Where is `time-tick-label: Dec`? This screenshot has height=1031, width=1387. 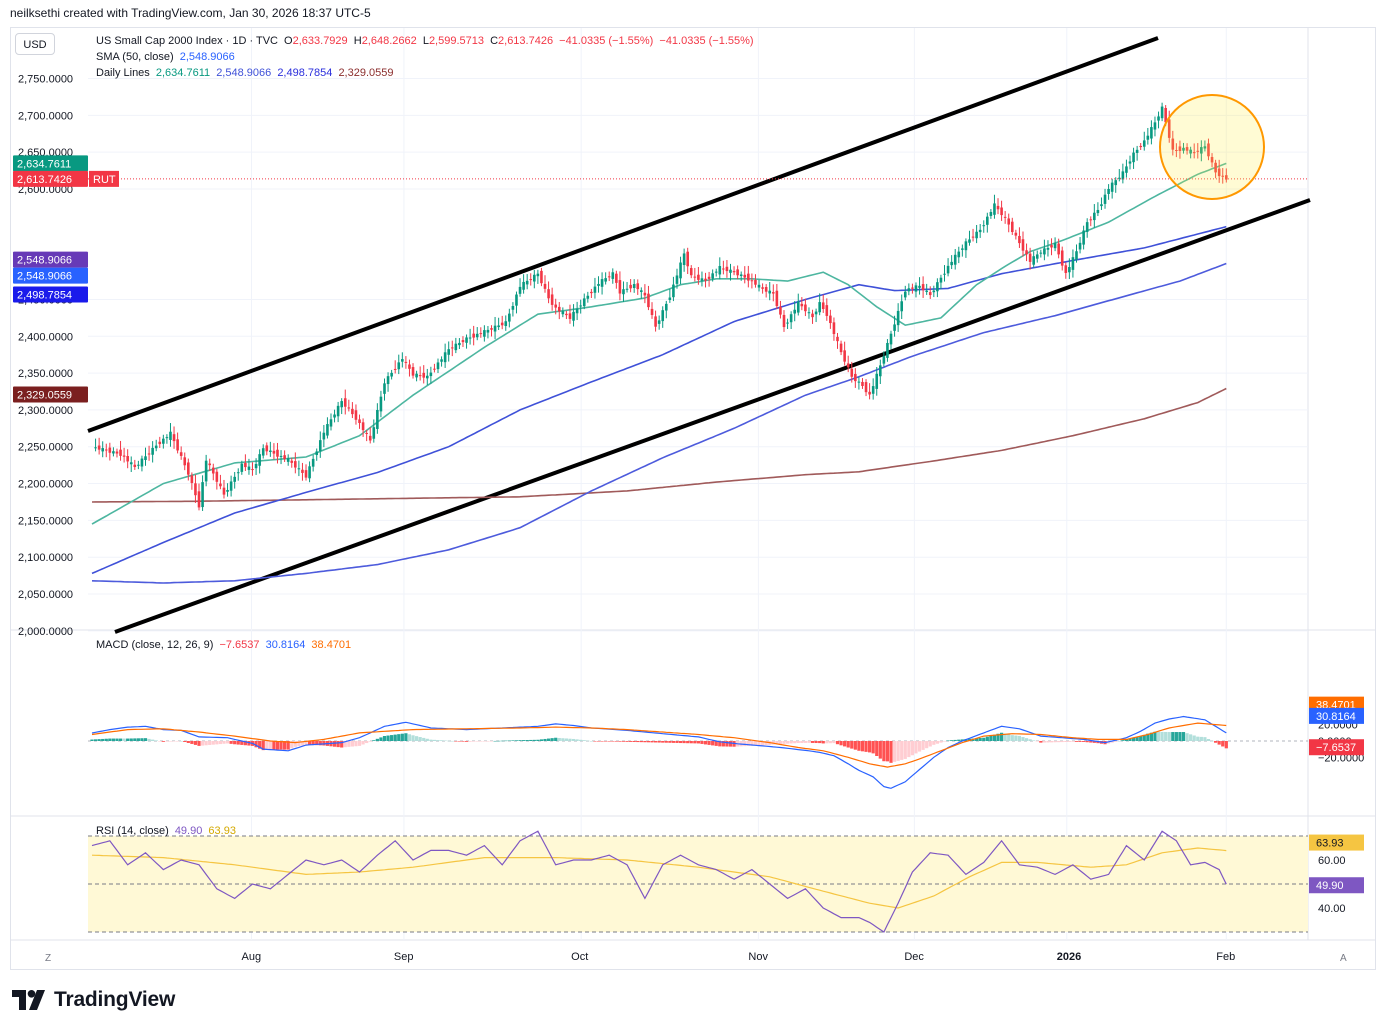 time-tick-label: Dec is located at coordinates (914, 957).